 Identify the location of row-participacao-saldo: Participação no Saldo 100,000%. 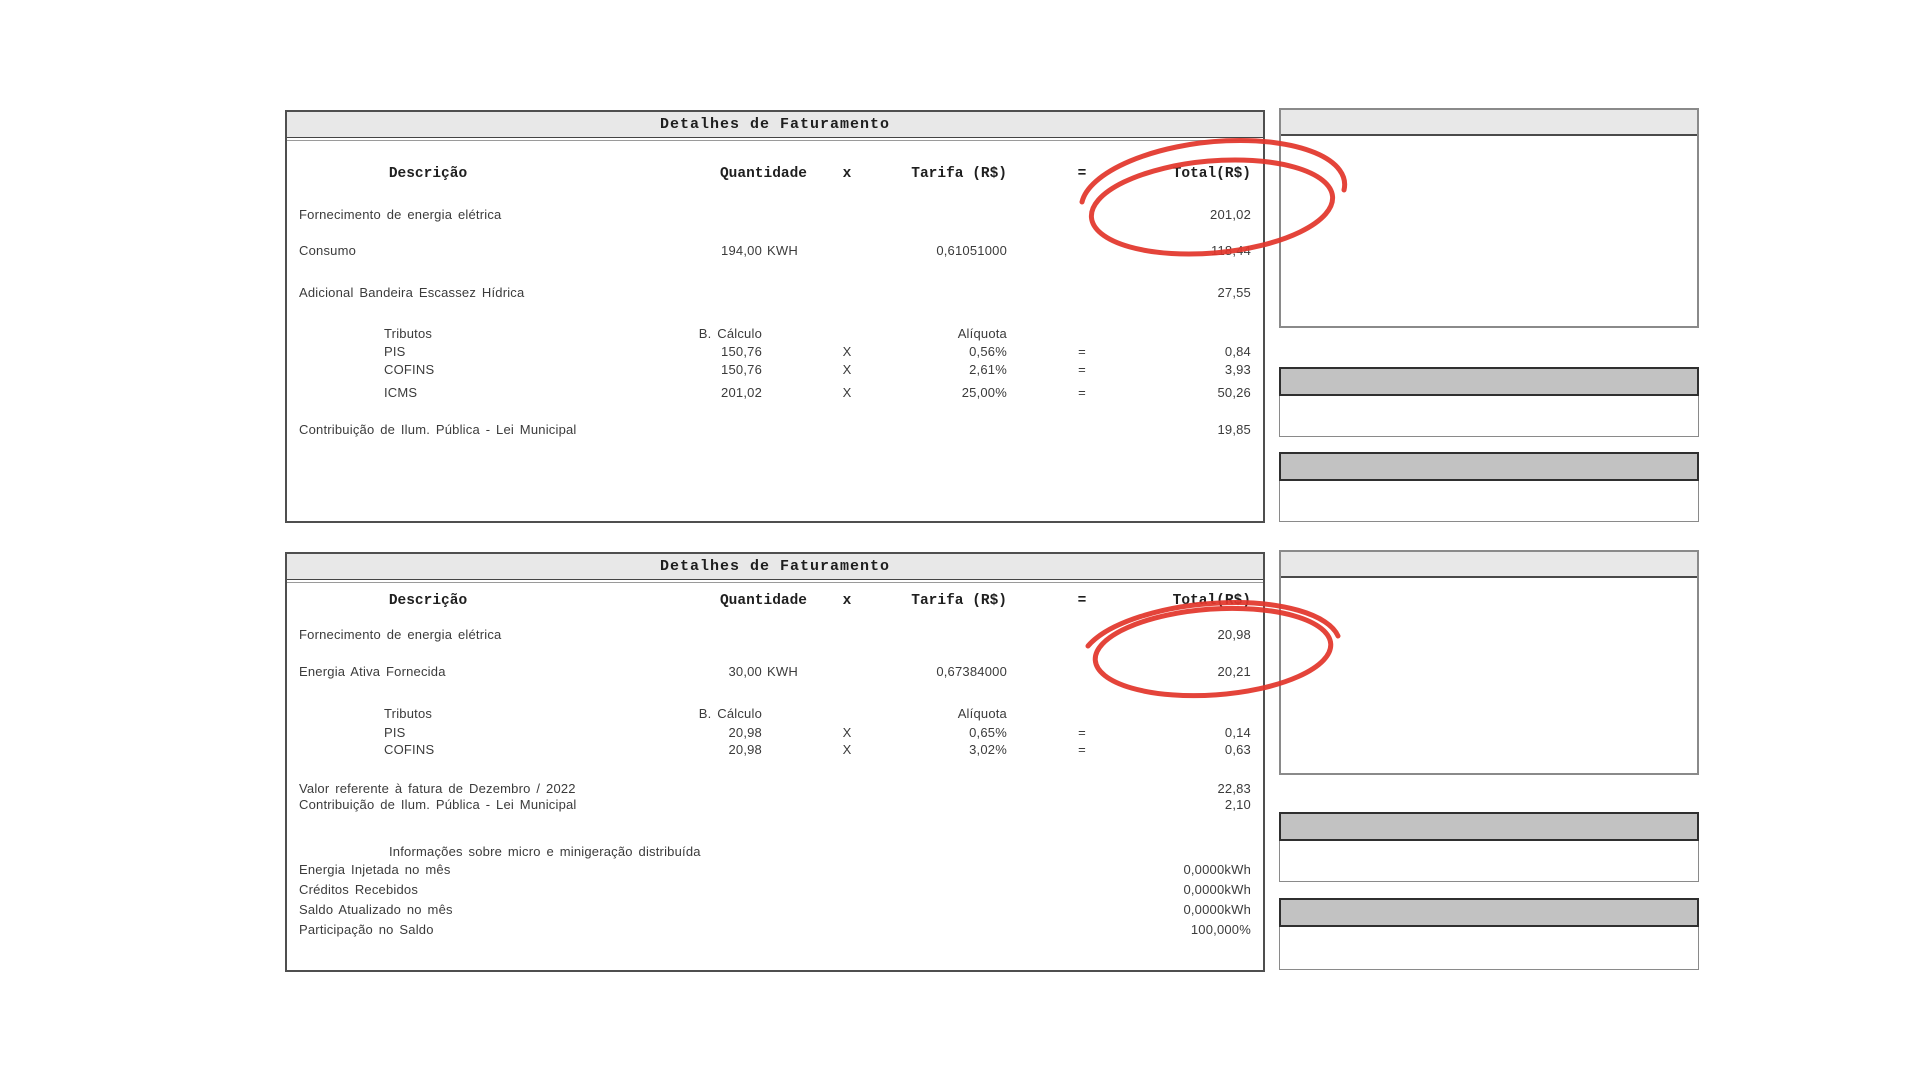
(775, 930).